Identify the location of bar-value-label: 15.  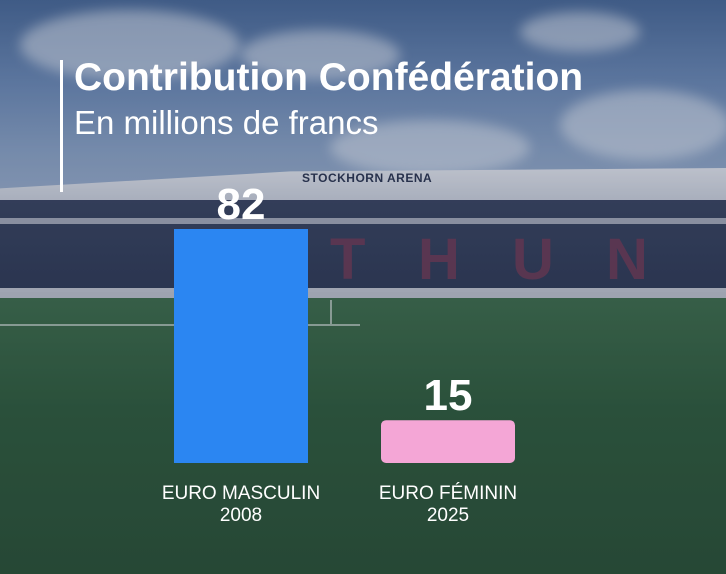
(448, 395).